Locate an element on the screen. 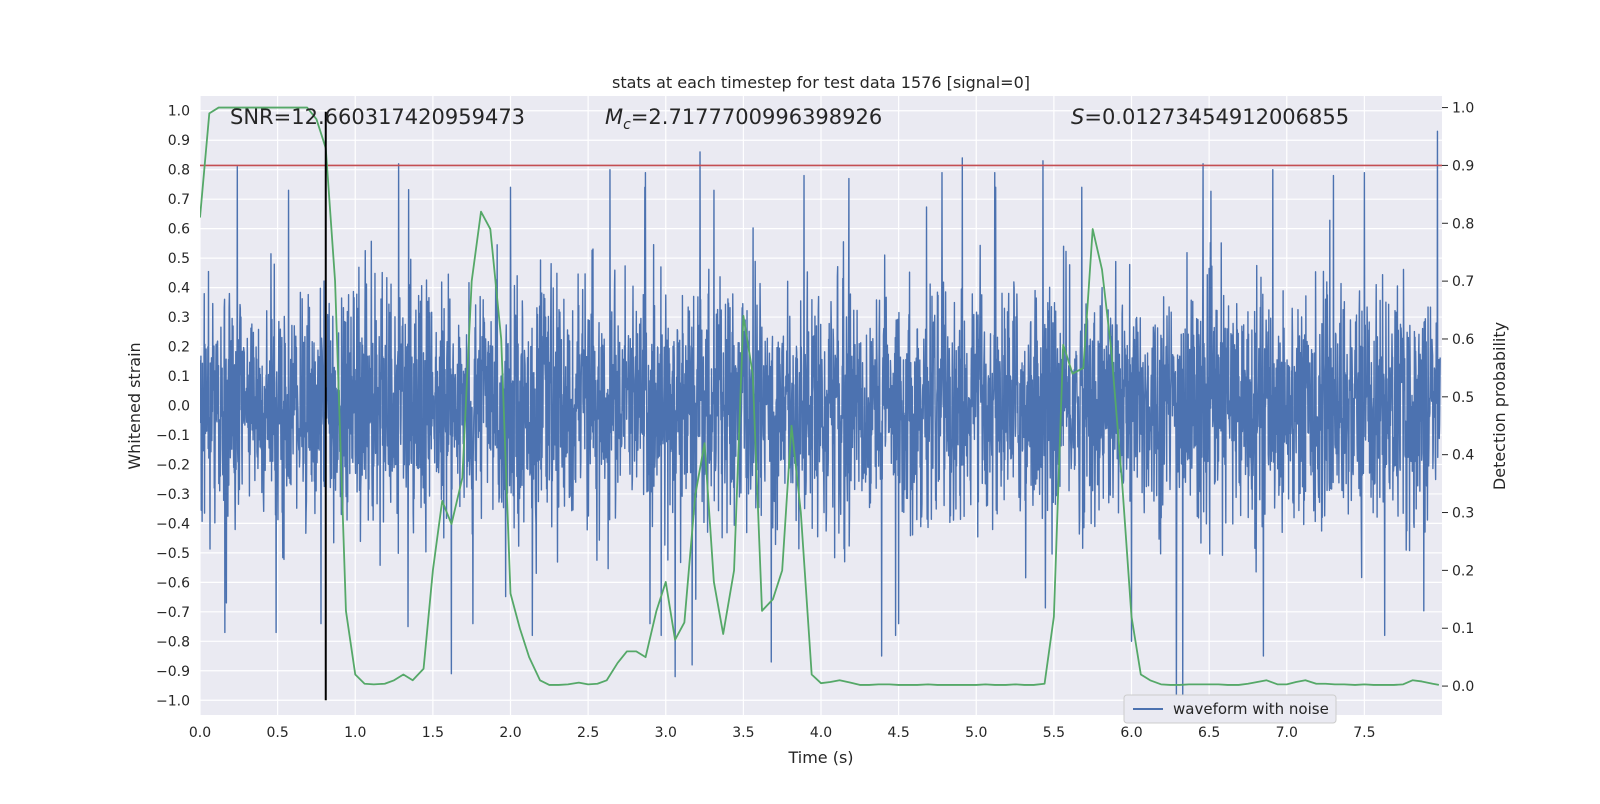 The width and height of the screenshot is (1600, 804). x-tick-label: 1.0 is located at coordinates (355, 733).